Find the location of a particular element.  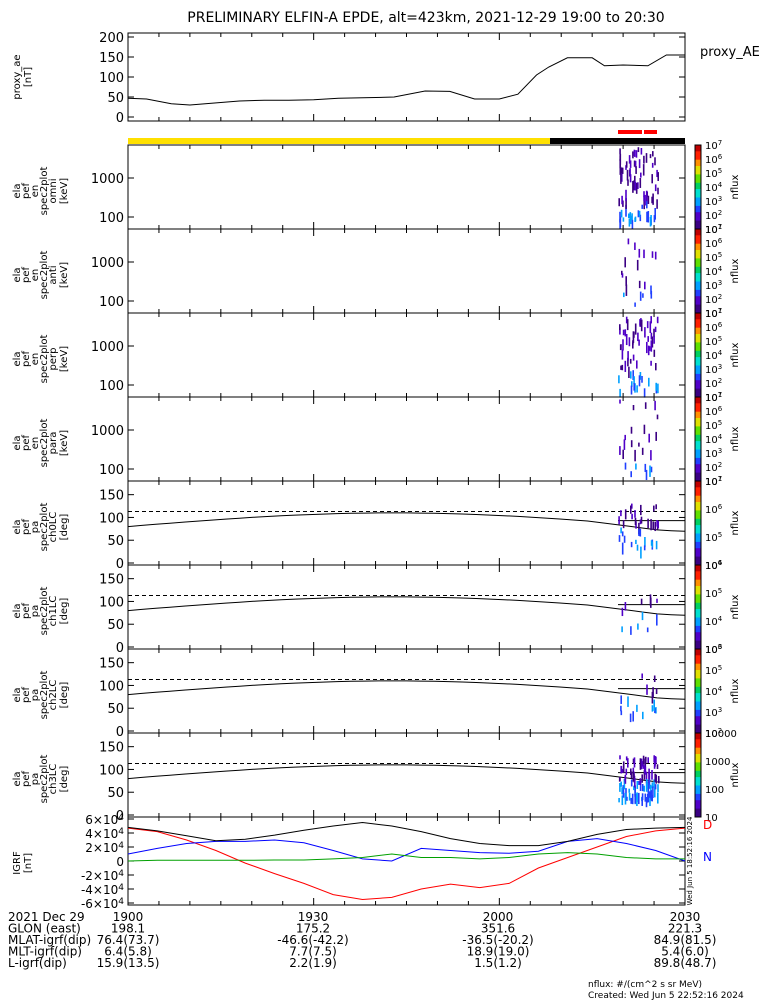

y-axis-label: IGRF [nT] is located at coordinates (23, 863).